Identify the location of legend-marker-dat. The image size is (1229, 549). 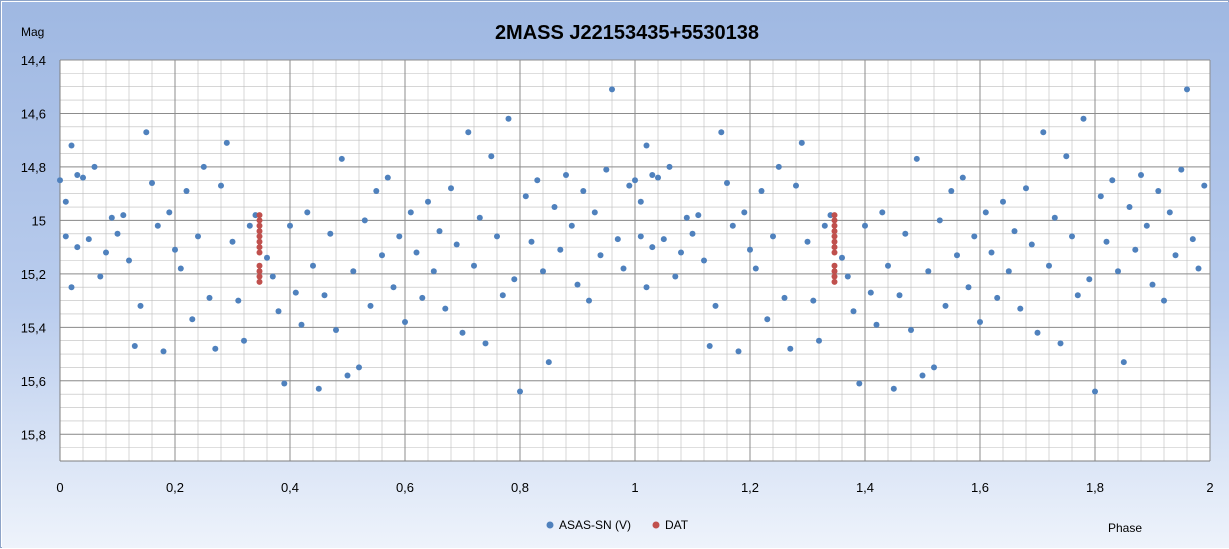
(656, 525).